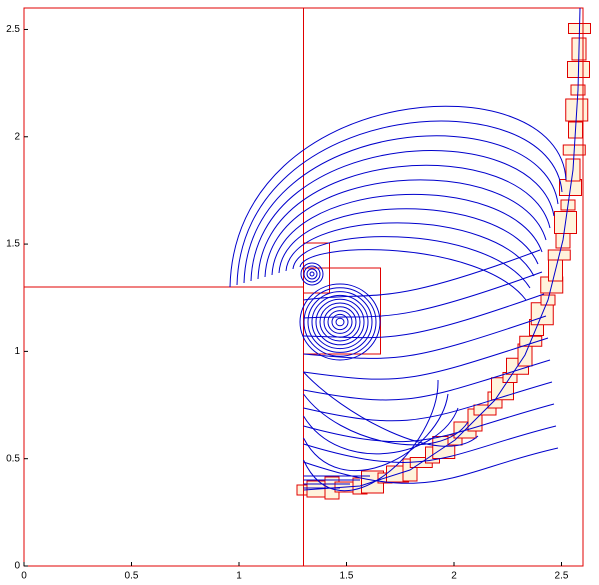  Describe the element at coordinates (13, 244) in the screenshot. I see `y-tick-label: 1.5` at that location.